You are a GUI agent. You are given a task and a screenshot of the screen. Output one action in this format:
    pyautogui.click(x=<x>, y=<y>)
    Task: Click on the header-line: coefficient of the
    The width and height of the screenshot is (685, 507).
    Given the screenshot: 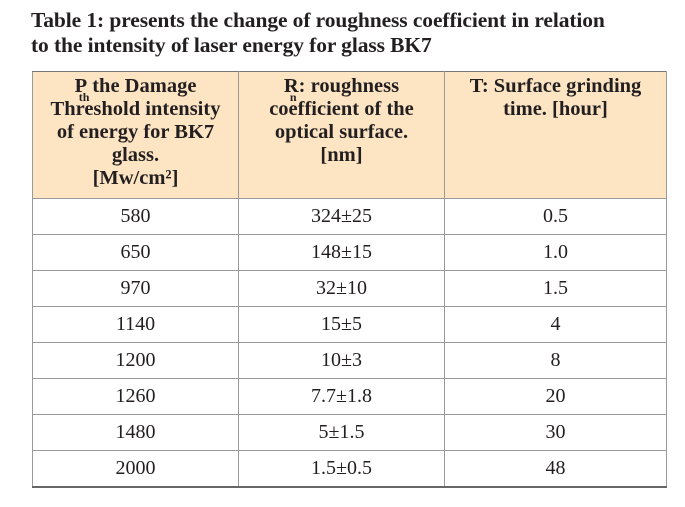 What is the action you would take?
    pyautogui.click(x=341, y=109)
    